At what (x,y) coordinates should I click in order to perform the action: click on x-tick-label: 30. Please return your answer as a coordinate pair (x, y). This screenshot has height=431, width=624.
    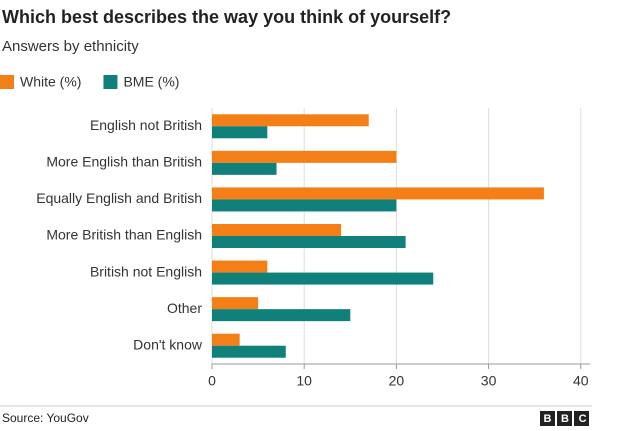
    Looking at the image, I should click on (489, 381).